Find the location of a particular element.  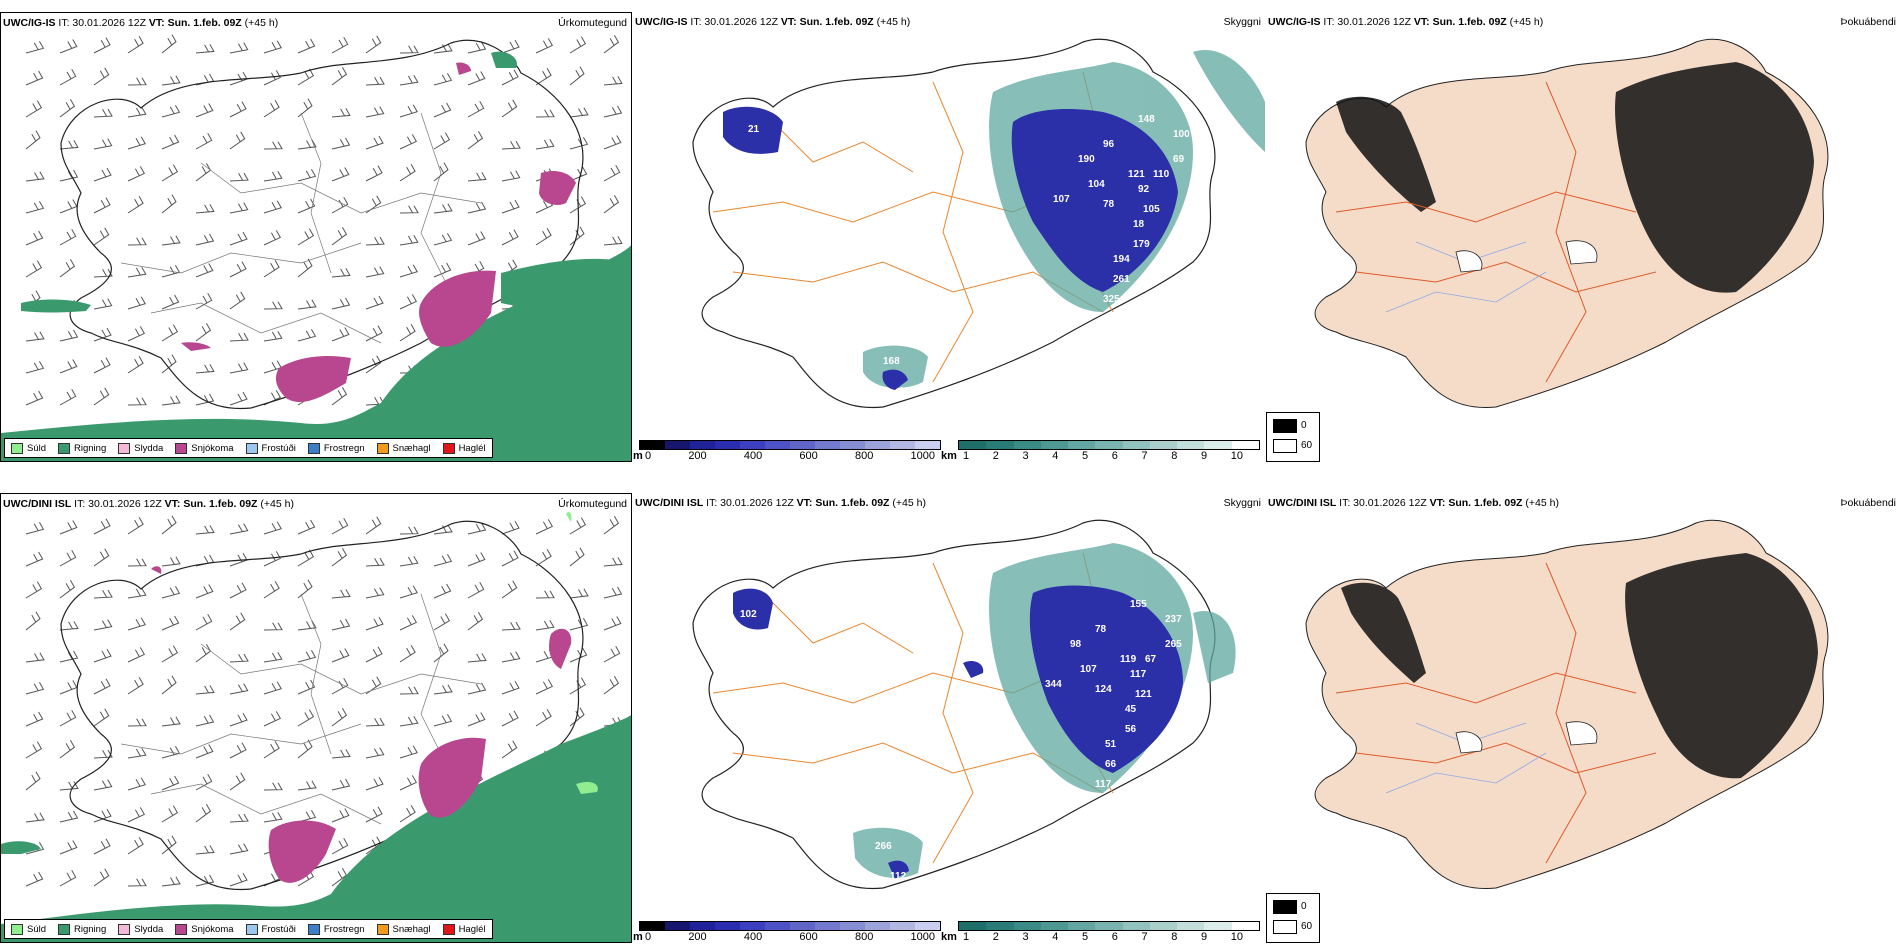

colorbar-tick: 600 is located at coordinates (808, 456).